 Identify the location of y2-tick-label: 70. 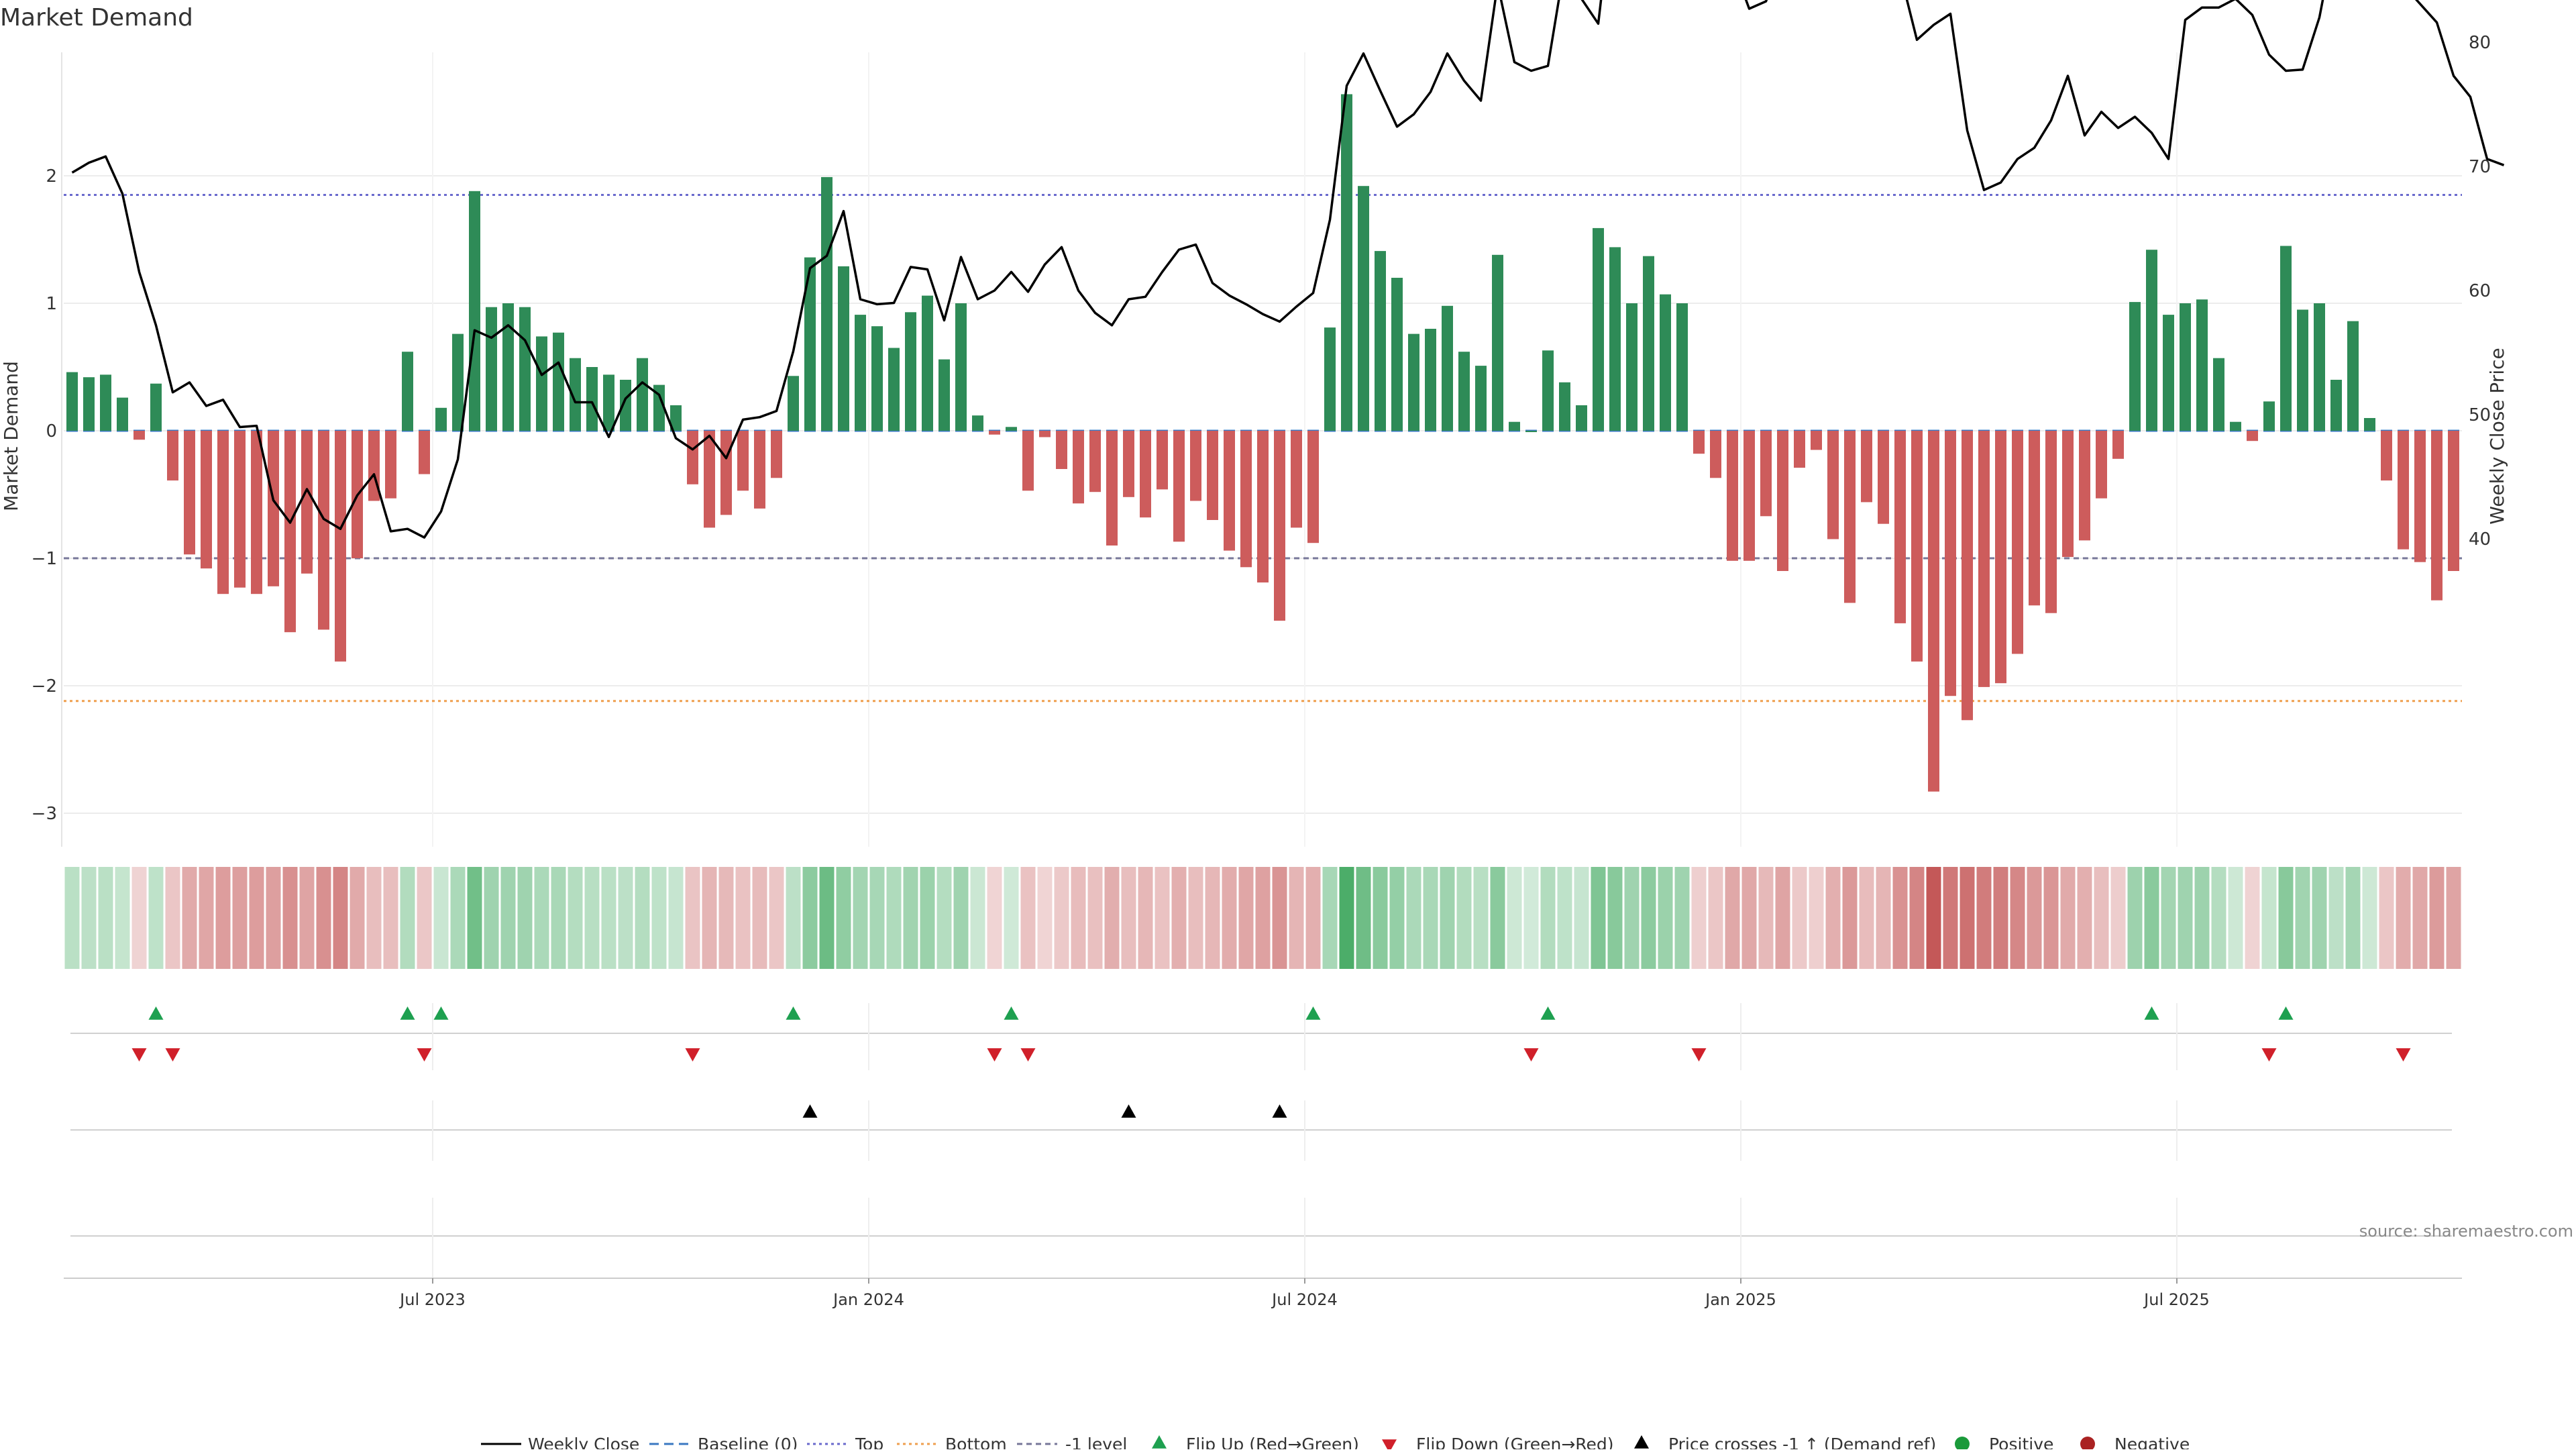
(2480, 167).